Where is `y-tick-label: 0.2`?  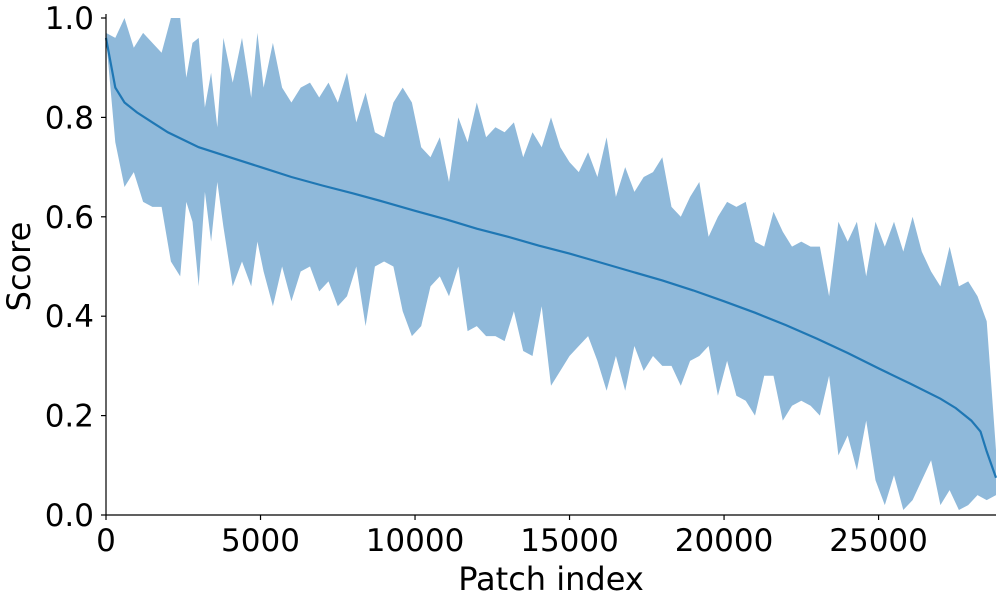
y-tick-label: 0.2 is located at coordinates (69, 417).